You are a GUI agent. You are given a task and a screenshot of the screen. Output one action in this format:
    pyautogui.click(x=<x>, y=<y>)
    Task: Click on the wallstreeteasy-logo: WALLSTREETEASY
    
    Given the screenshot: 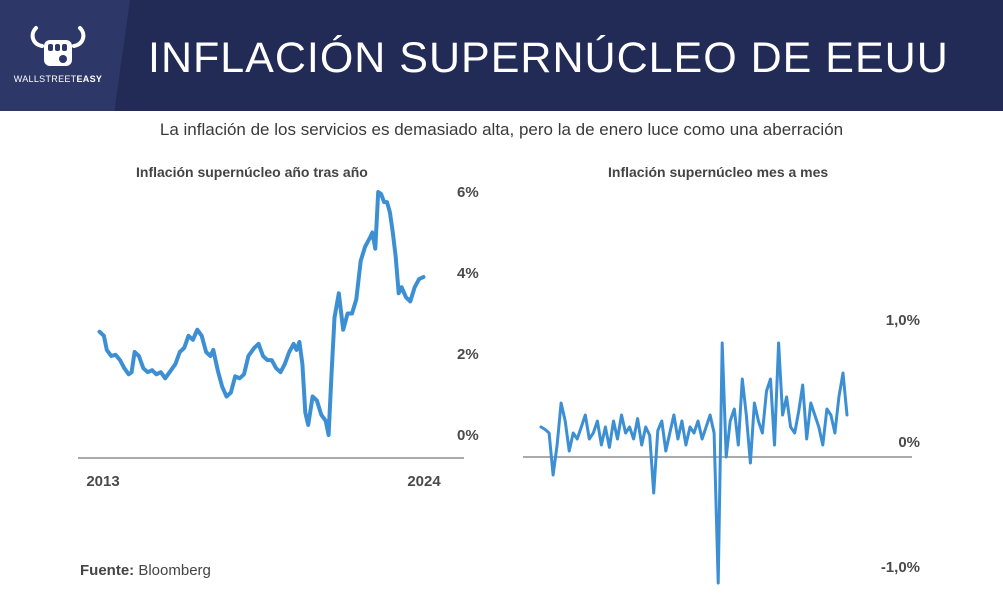 What is the action you would take?
    pyautogui.click(x=58, y=56)
    